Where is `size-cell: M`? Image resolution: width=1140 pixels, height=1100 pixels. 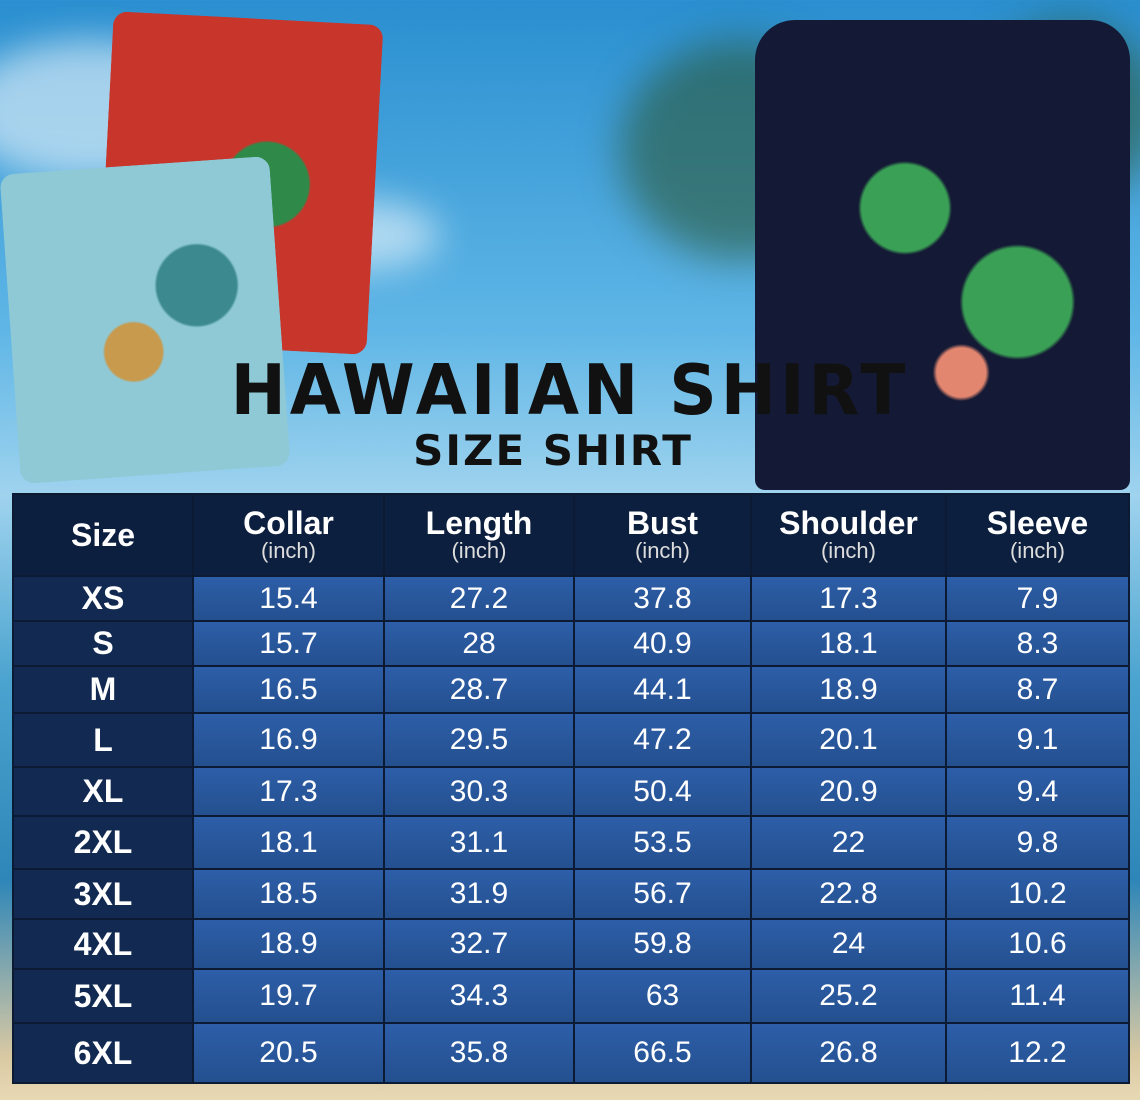 size-cell: M is located at coordinates (103, 689).